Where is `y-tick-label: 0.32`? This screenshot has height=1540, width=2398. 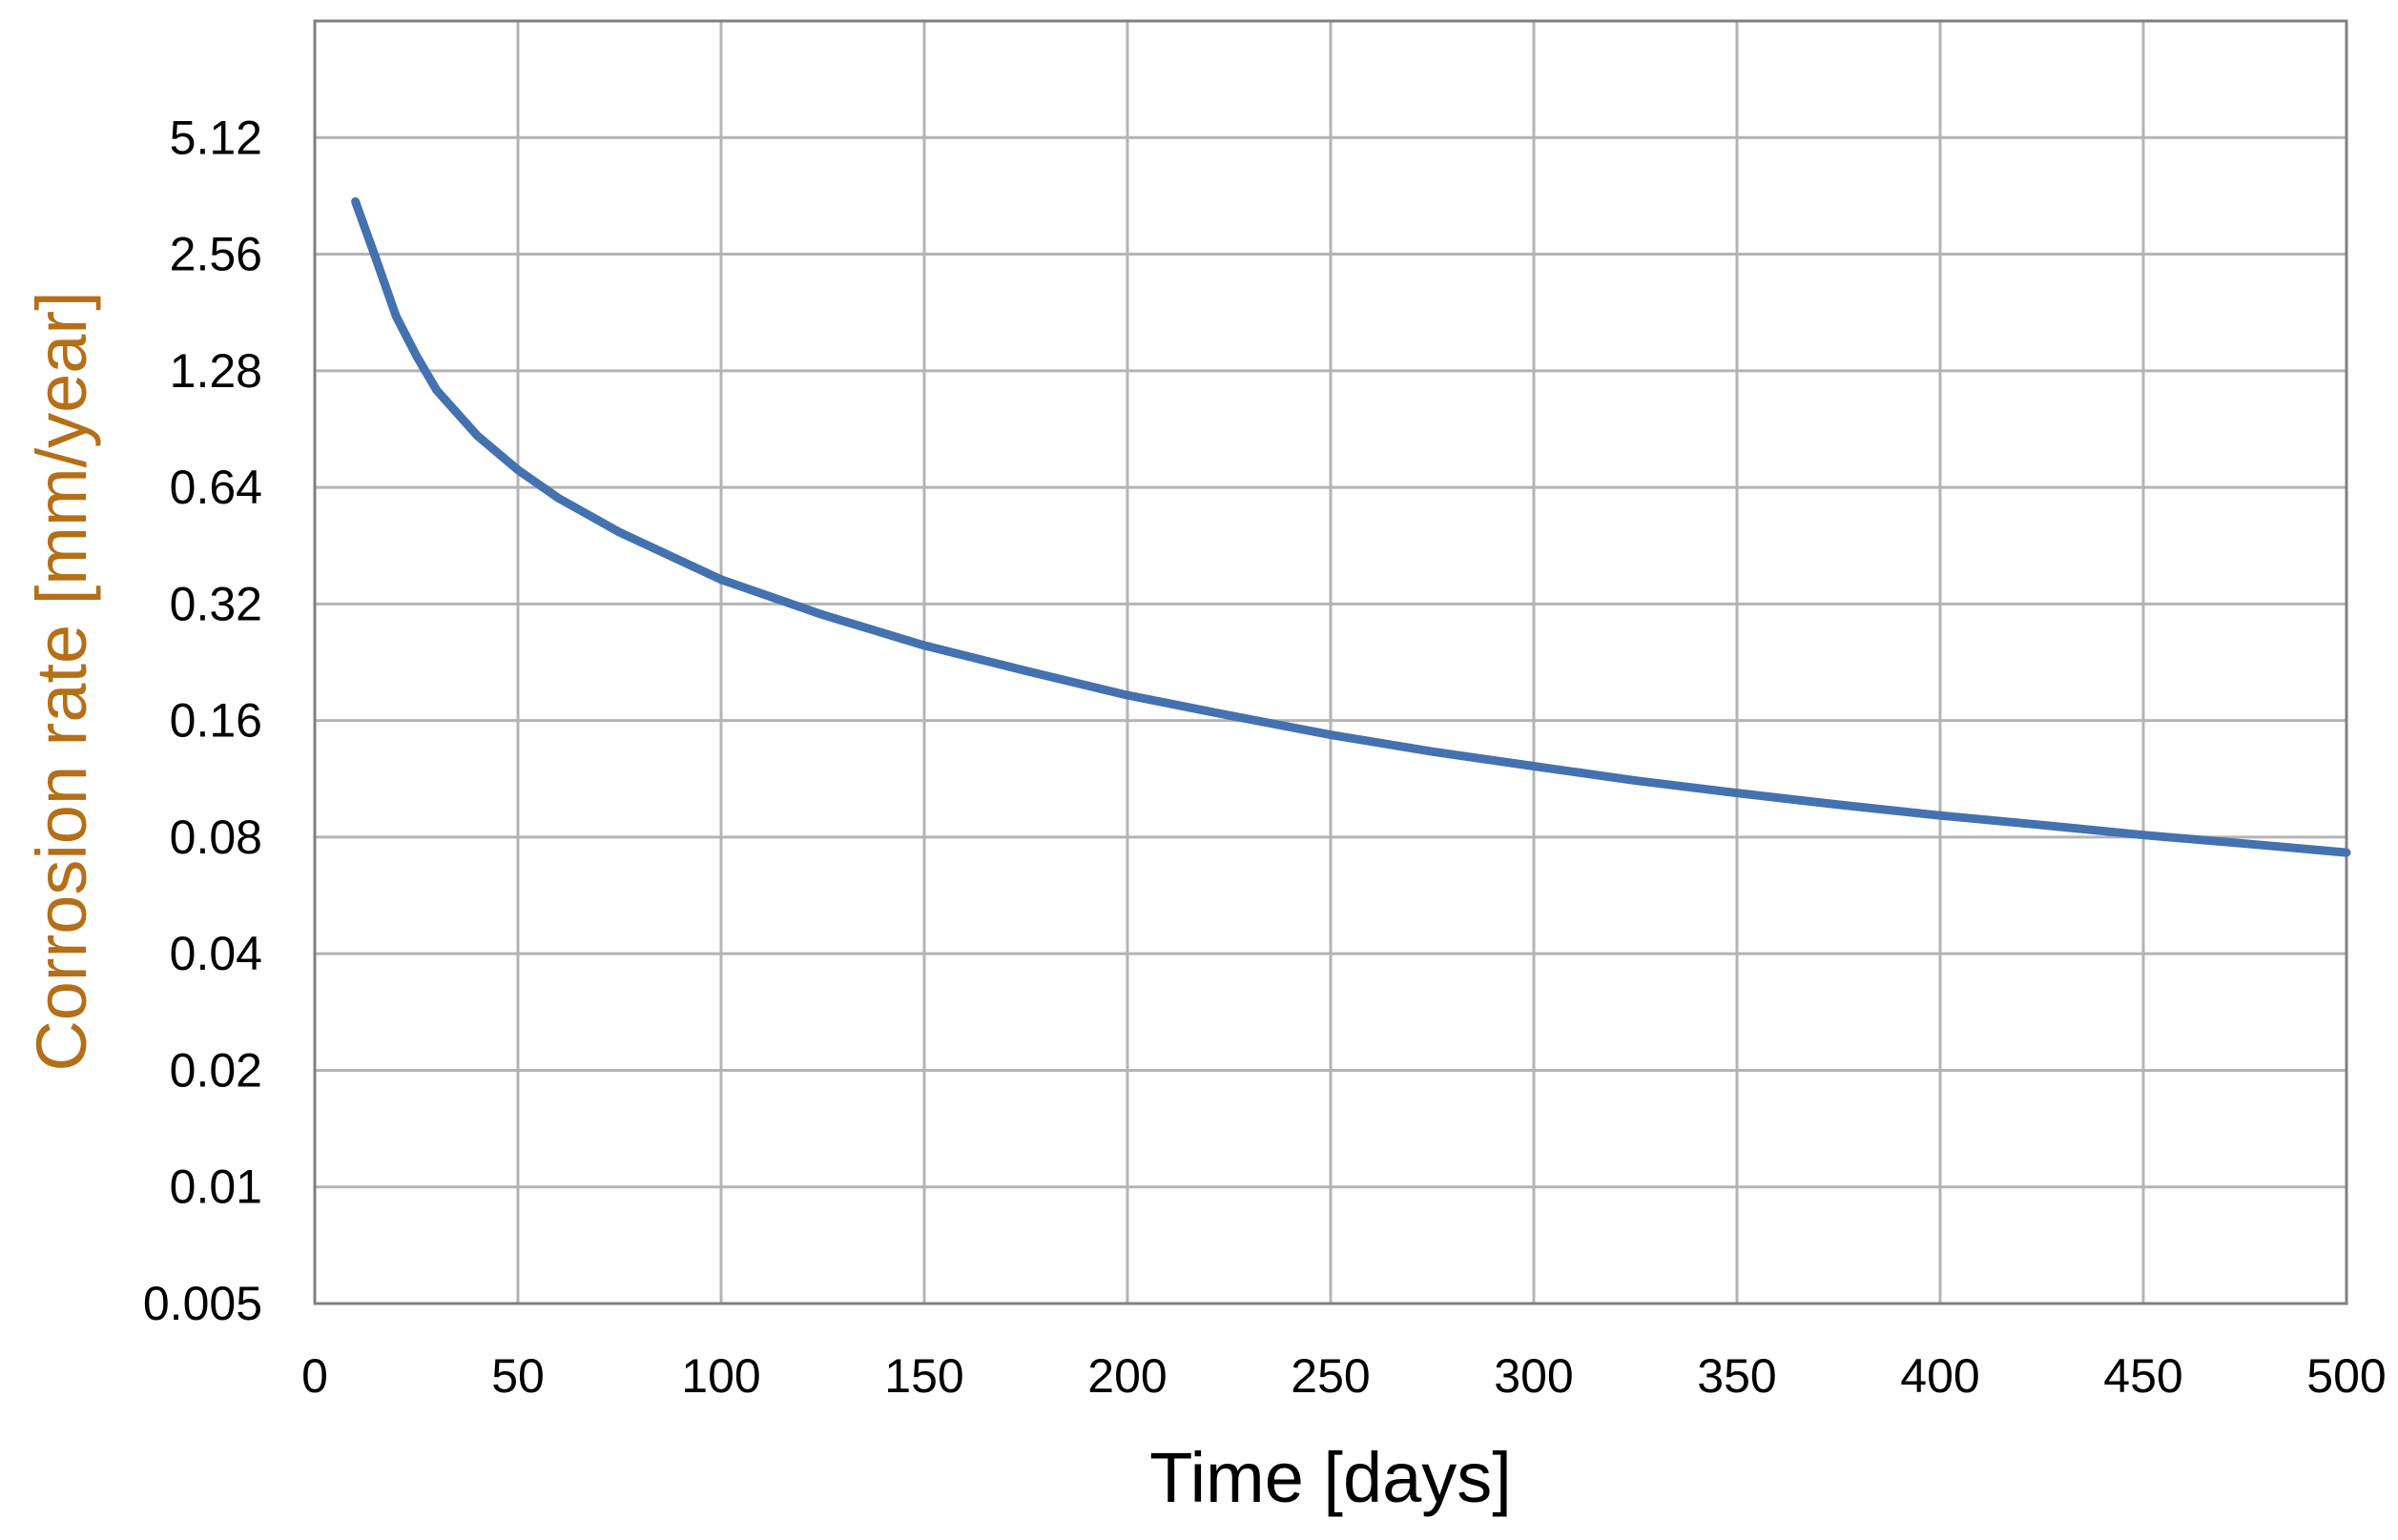 y-tick-label: 0.32 is located at coordinates (216, 603).